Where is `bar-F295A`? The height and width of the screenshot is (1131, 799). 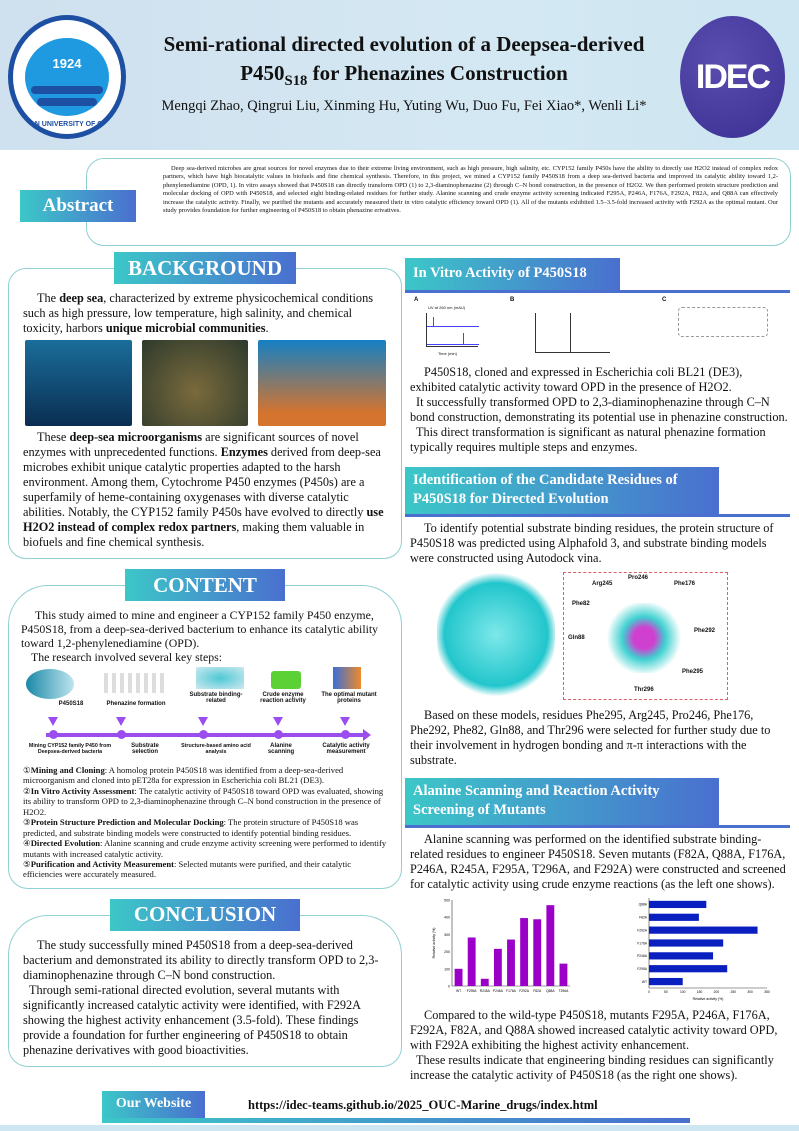
bar-F295A is located at coordinates (688, 968).